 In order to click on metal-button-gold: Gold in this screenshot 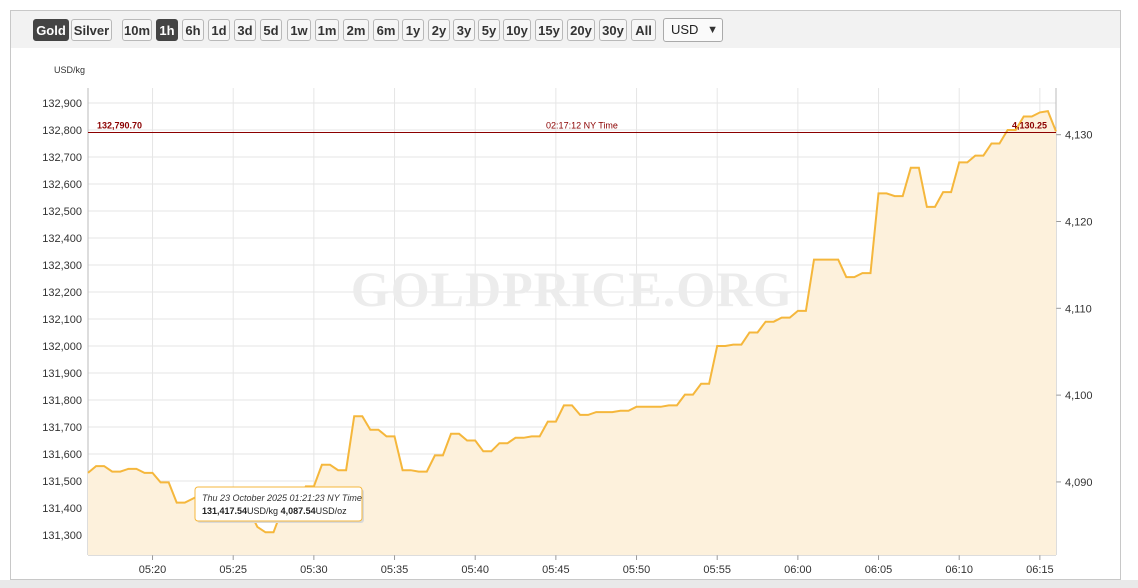, I will do `click(51, 30)`.